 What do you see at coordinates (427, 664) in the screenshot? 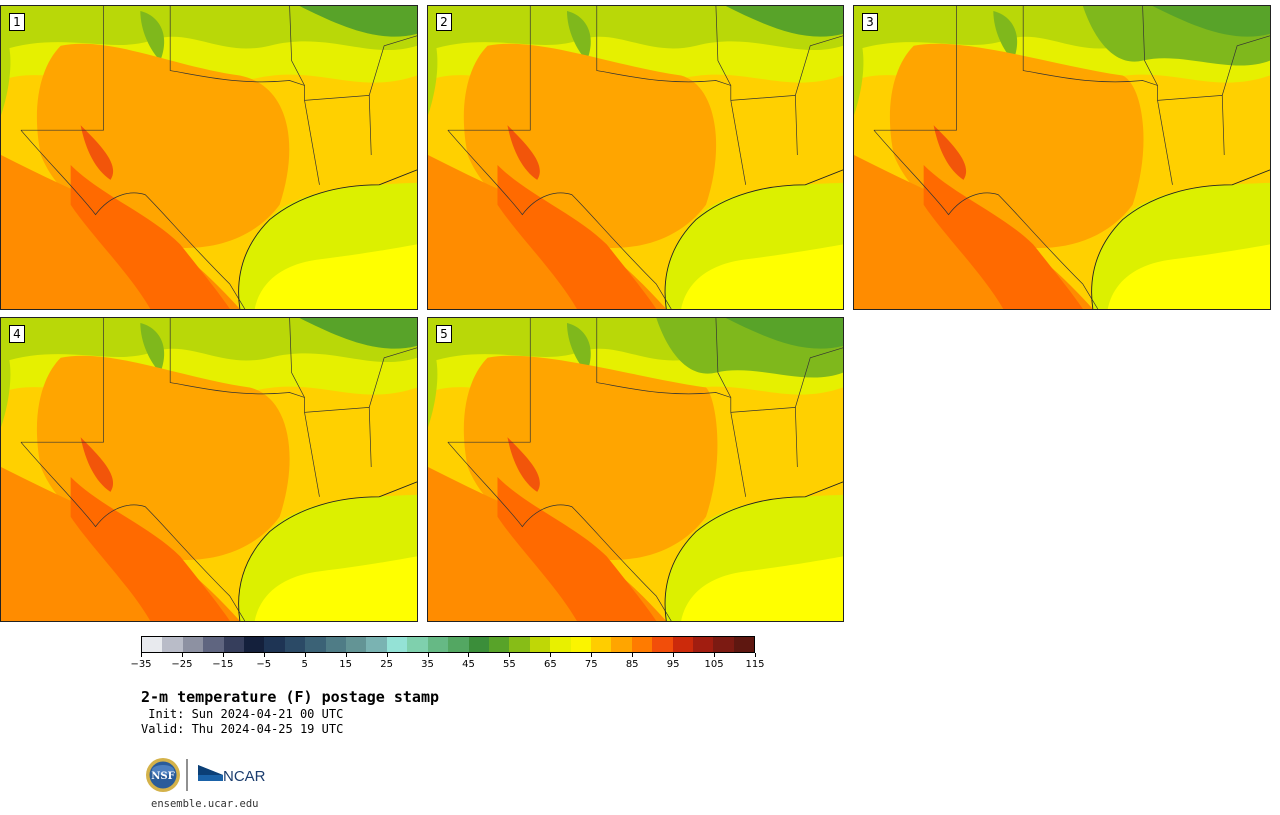
I see `colorbar-tick-label: 35` at bounding box center [427, 664].